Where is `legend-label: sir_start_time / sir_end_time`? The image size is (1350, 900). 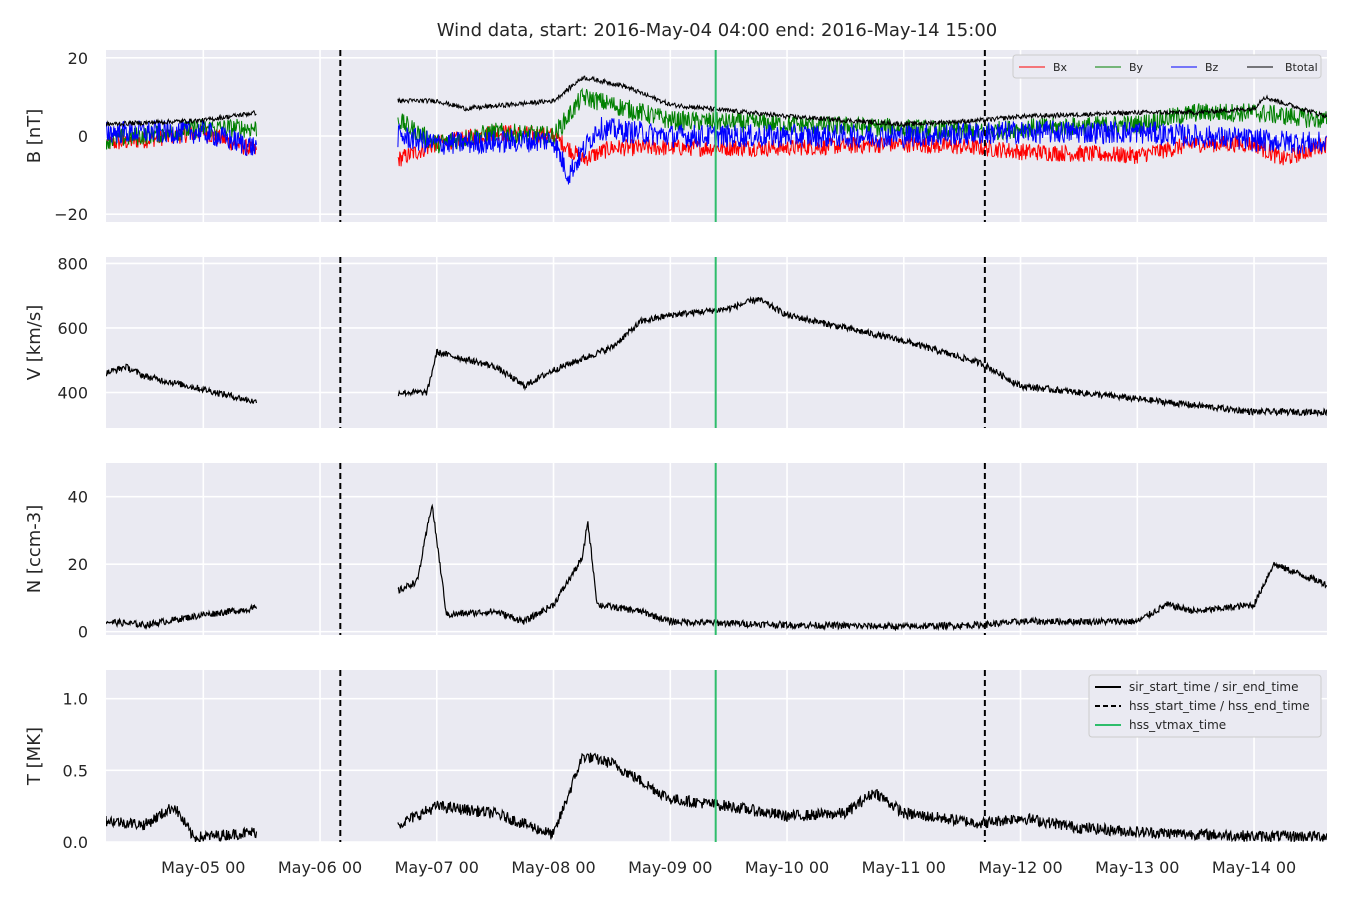
legend-label: sir_start_time / sir_end_time is located at coordinates (1214, 687).